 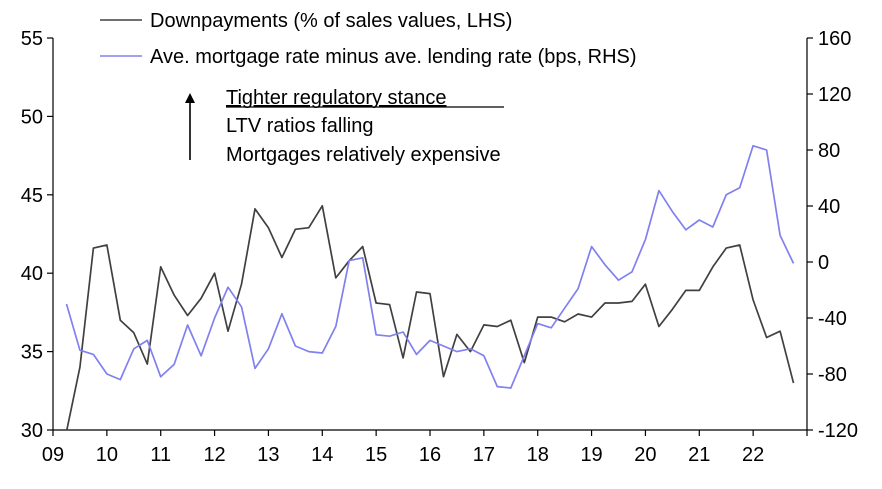 What do you see at coordinates (331, 21) in the screenshot?
I see `legend-label-downpayments: Downpayments (% of sales values, LHS)` at bounding box center [331, 21].